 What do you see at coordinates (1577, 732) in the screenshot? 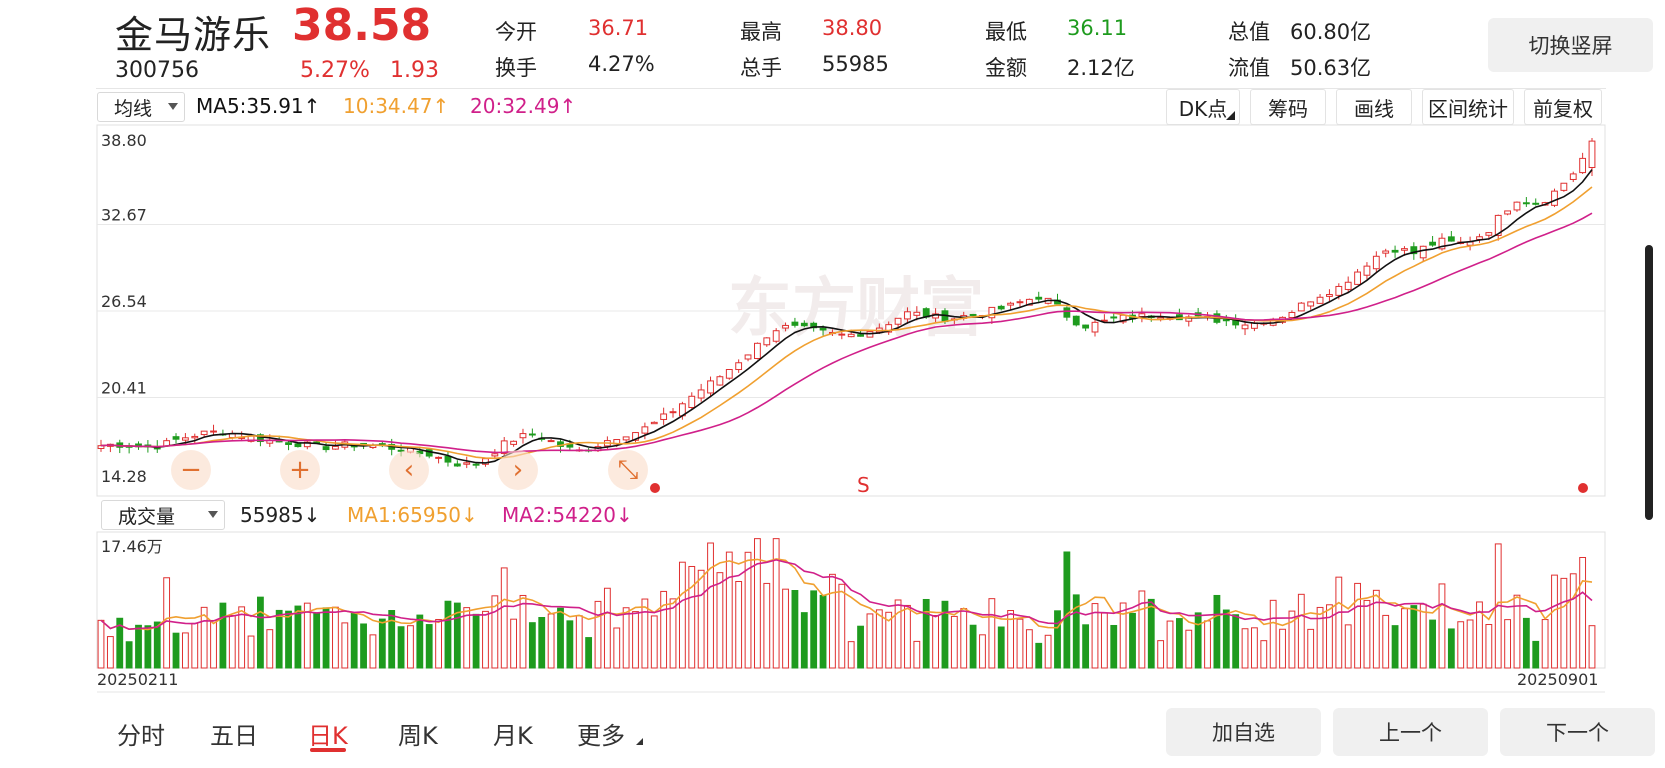
I see `next-stock-button: 下一个` at bounding box center [1577, 732].